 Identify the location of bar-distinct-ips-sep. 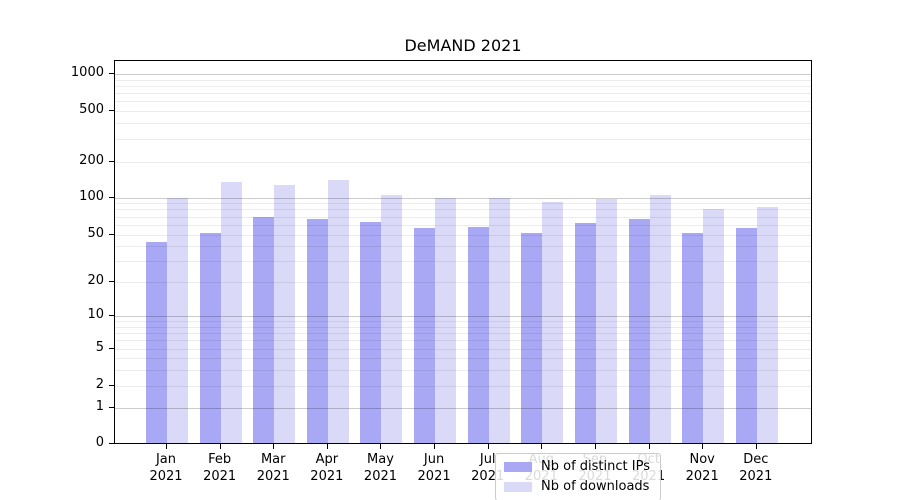
(585, 333).